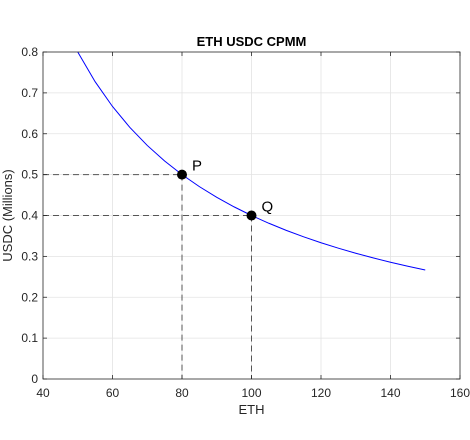 The image size is (470, 440). Describe the element at coordinates (34, 379) in the screenshot. I see `y-tick-label: 0` at that location.